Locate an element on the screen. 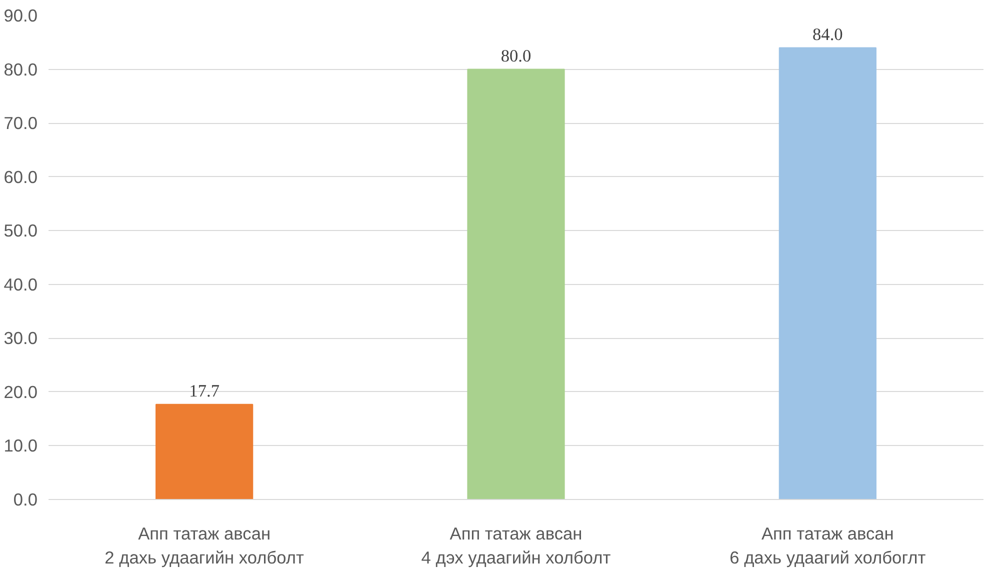  y-tick-label: 90.0 is located at coordinates (21, 16).